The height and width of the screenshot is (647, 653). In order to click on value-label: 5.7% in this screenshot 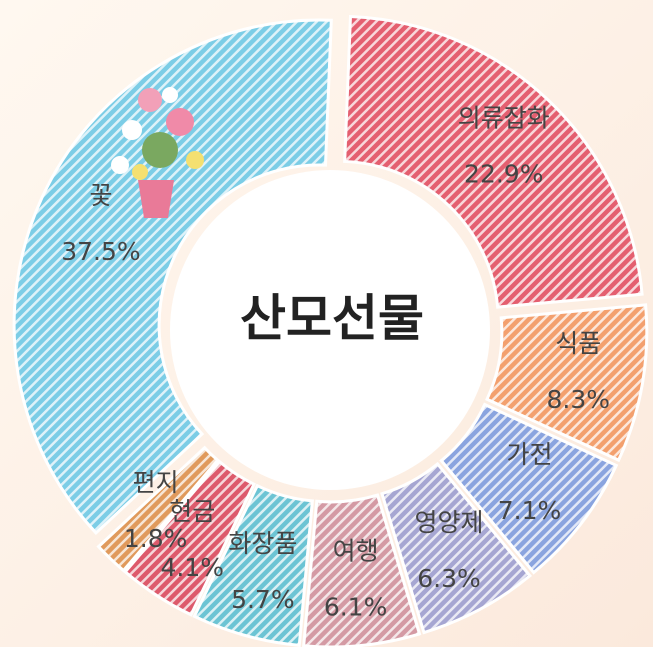, I will do `click(263, 599)`.